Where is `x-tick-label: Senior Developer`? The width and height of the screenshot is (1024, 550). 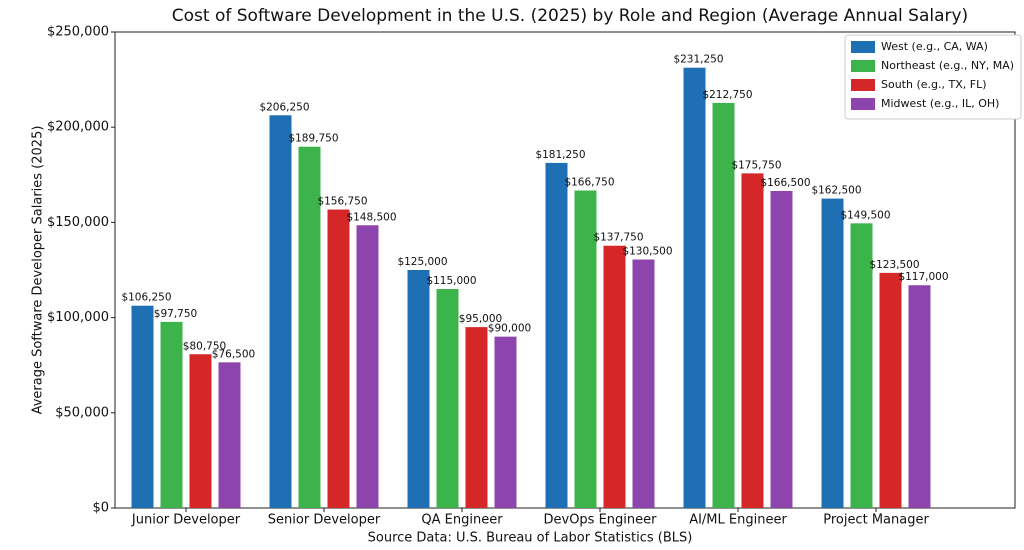
x-tick-label: Senior Developer is located at coordinates (324, 520).